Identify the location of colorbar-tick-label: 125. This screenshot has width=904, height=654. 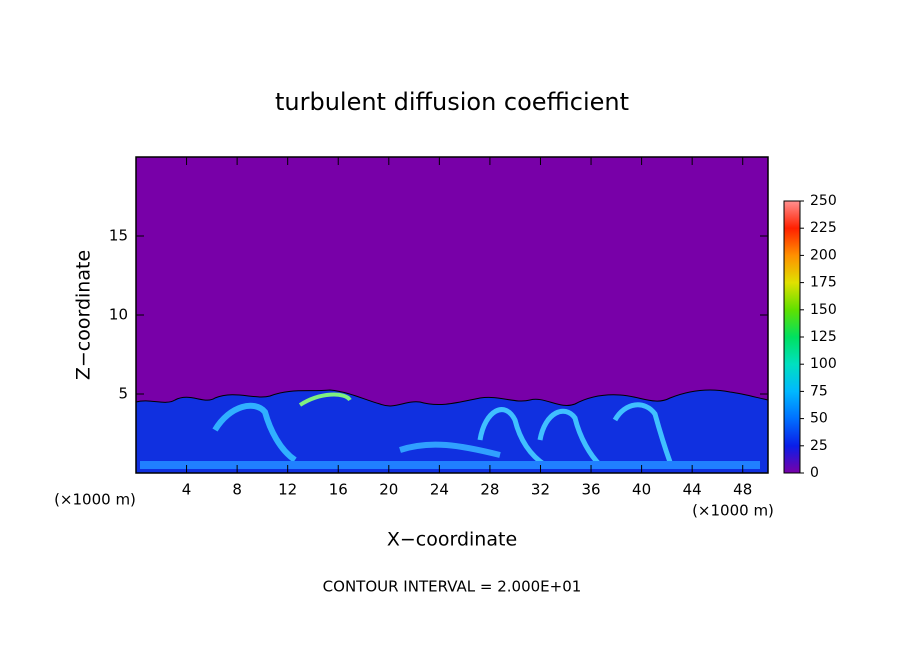
(823, 337).